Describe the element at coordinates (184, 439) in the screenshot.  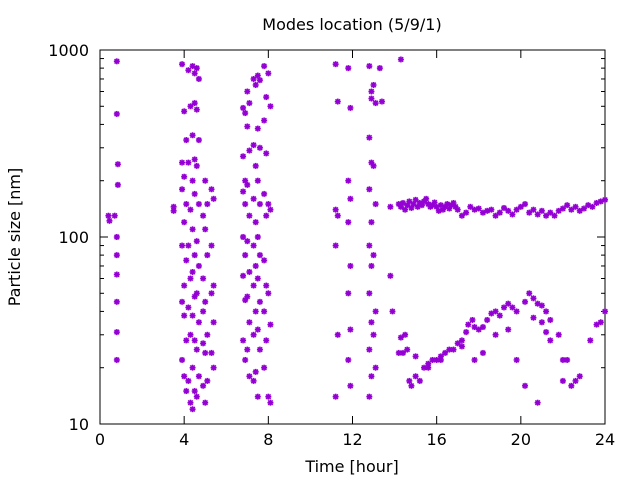
I see `x-tick-label: 4` at that location.